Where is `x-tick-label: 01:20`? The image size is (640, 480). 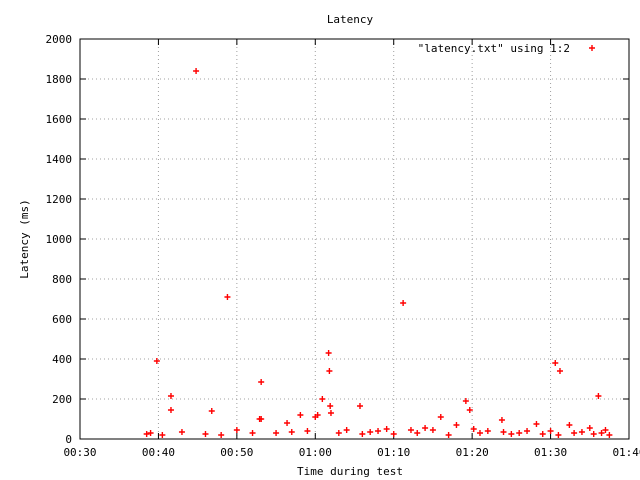
x-tick-label: 01:20 is located at coordinates (472, 452).